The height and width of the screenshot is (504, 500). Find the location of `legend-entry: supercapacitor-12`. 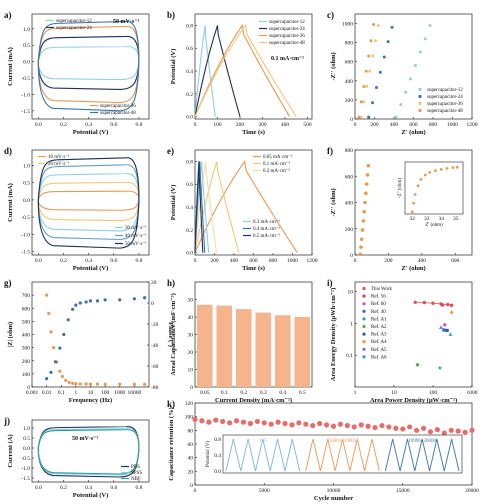

legend-entry: supercapacitor-12 is located at coordinates (287, 22).